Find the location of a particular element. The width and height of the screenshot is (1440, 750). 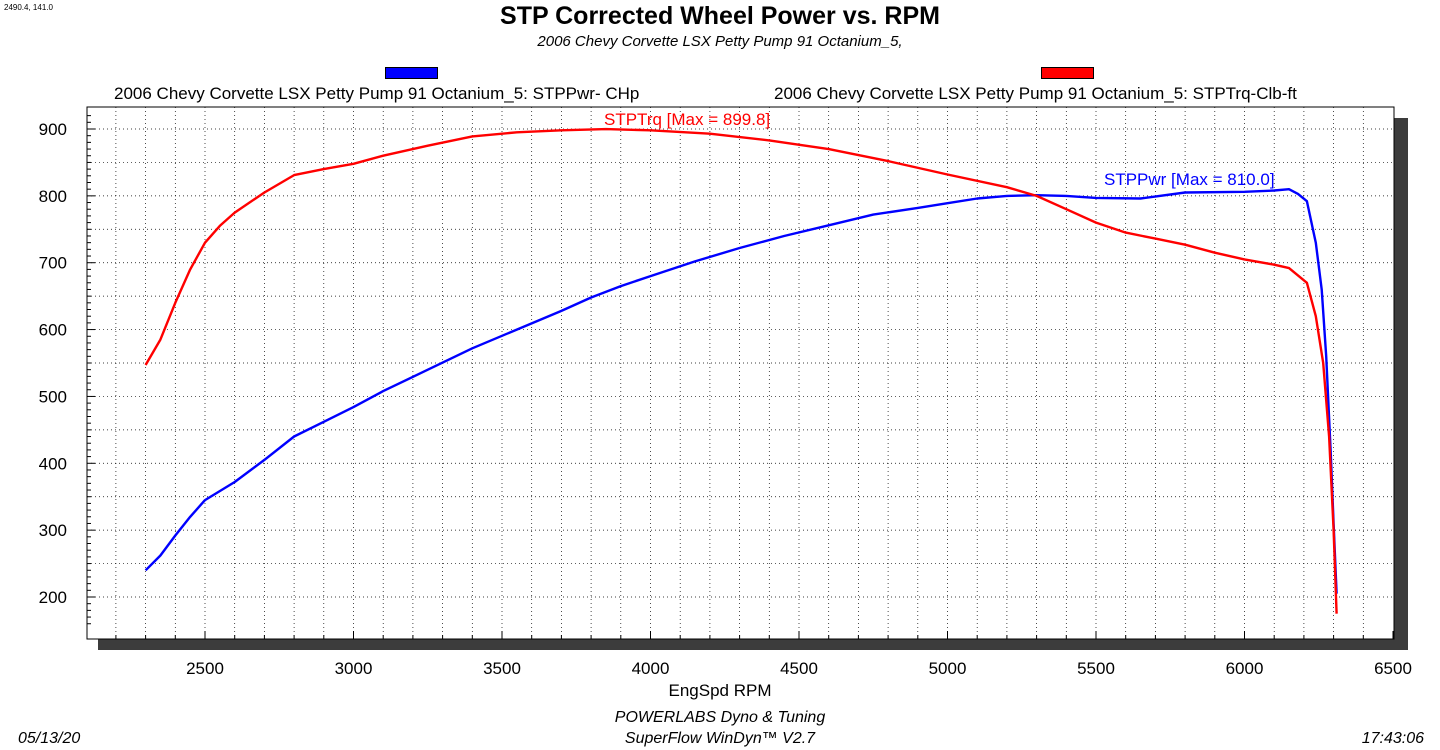

power-max-label: STPPwr [Max = 810.0] is located at coordinates (1189, 179).